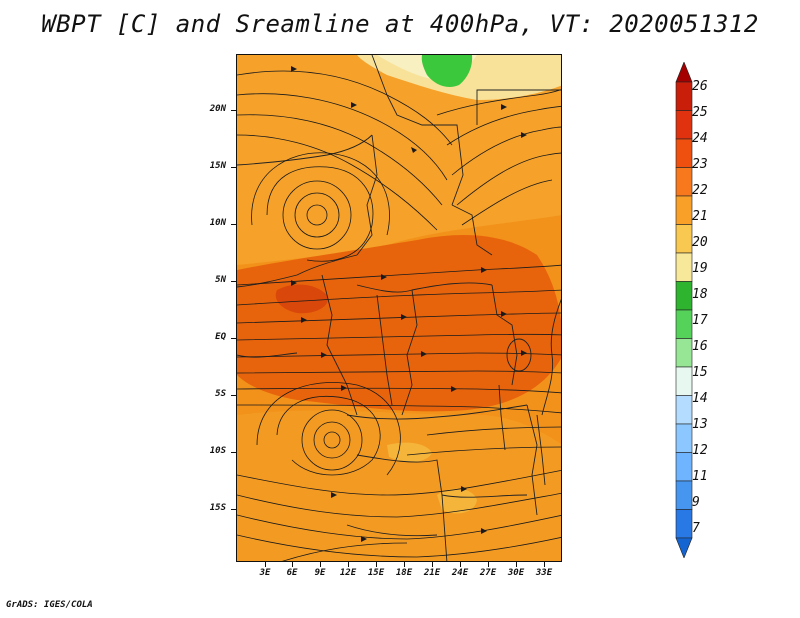 The width and height of the screenshot is (800, 618). Describe the element at coordinates (348, 573) in the screenshot. I see `lon-label-12e: 12E` at that location.